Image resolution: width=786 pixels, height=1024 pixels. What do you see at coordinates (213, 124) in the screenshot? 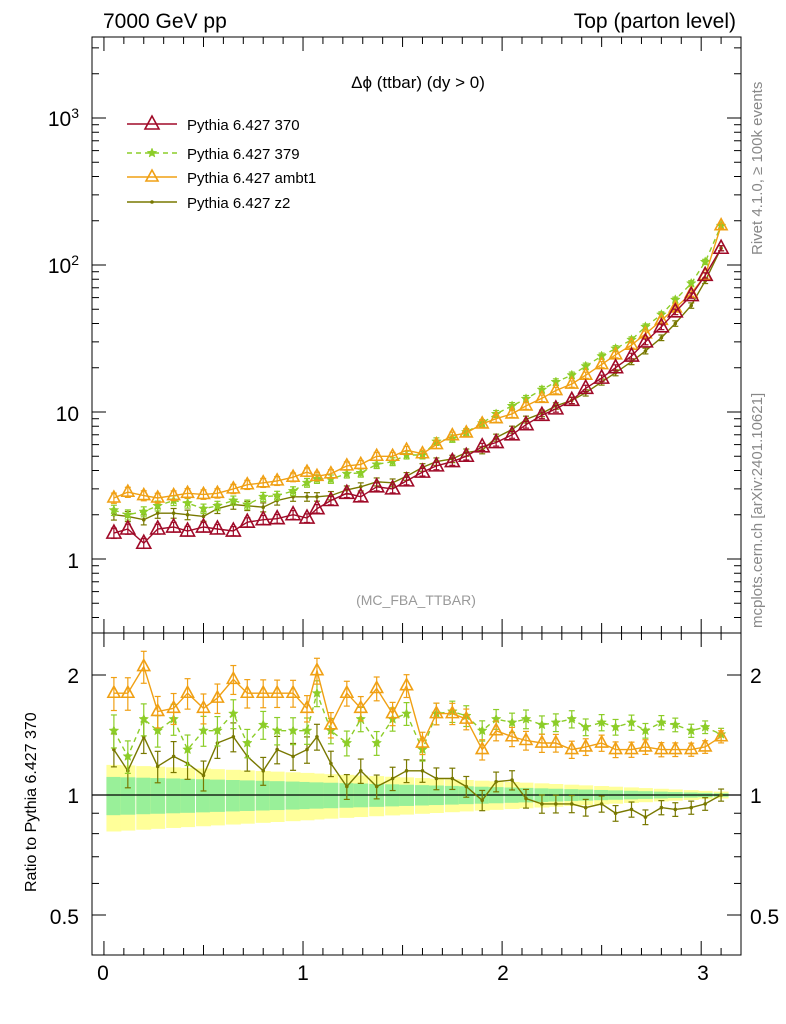
I see `legend-entry-370: Pythia 6.427 370` at bounding box center [213, 124].